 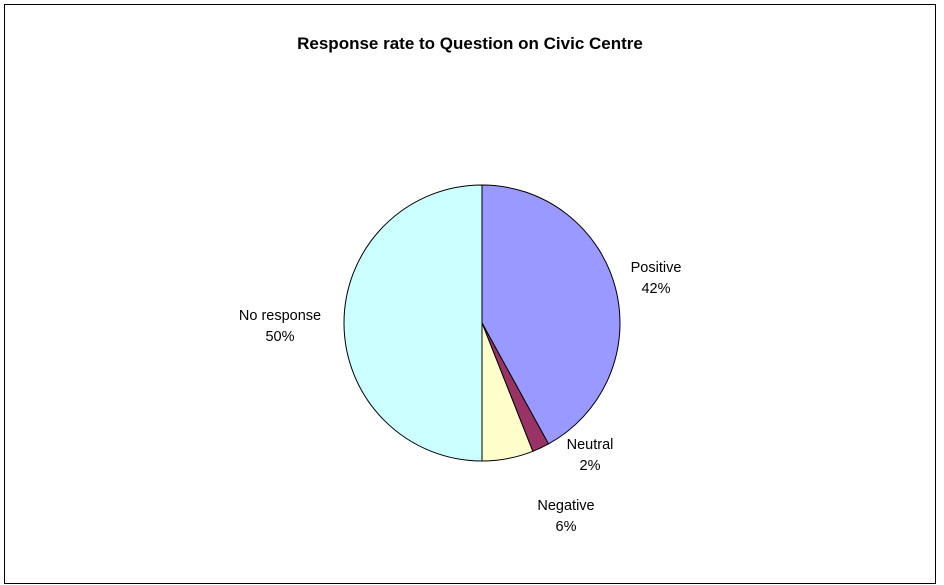 What do you see at coordinates (280, 316) in the screenshot?
I see `slice-name: No response` at bounding box center [280, 316].